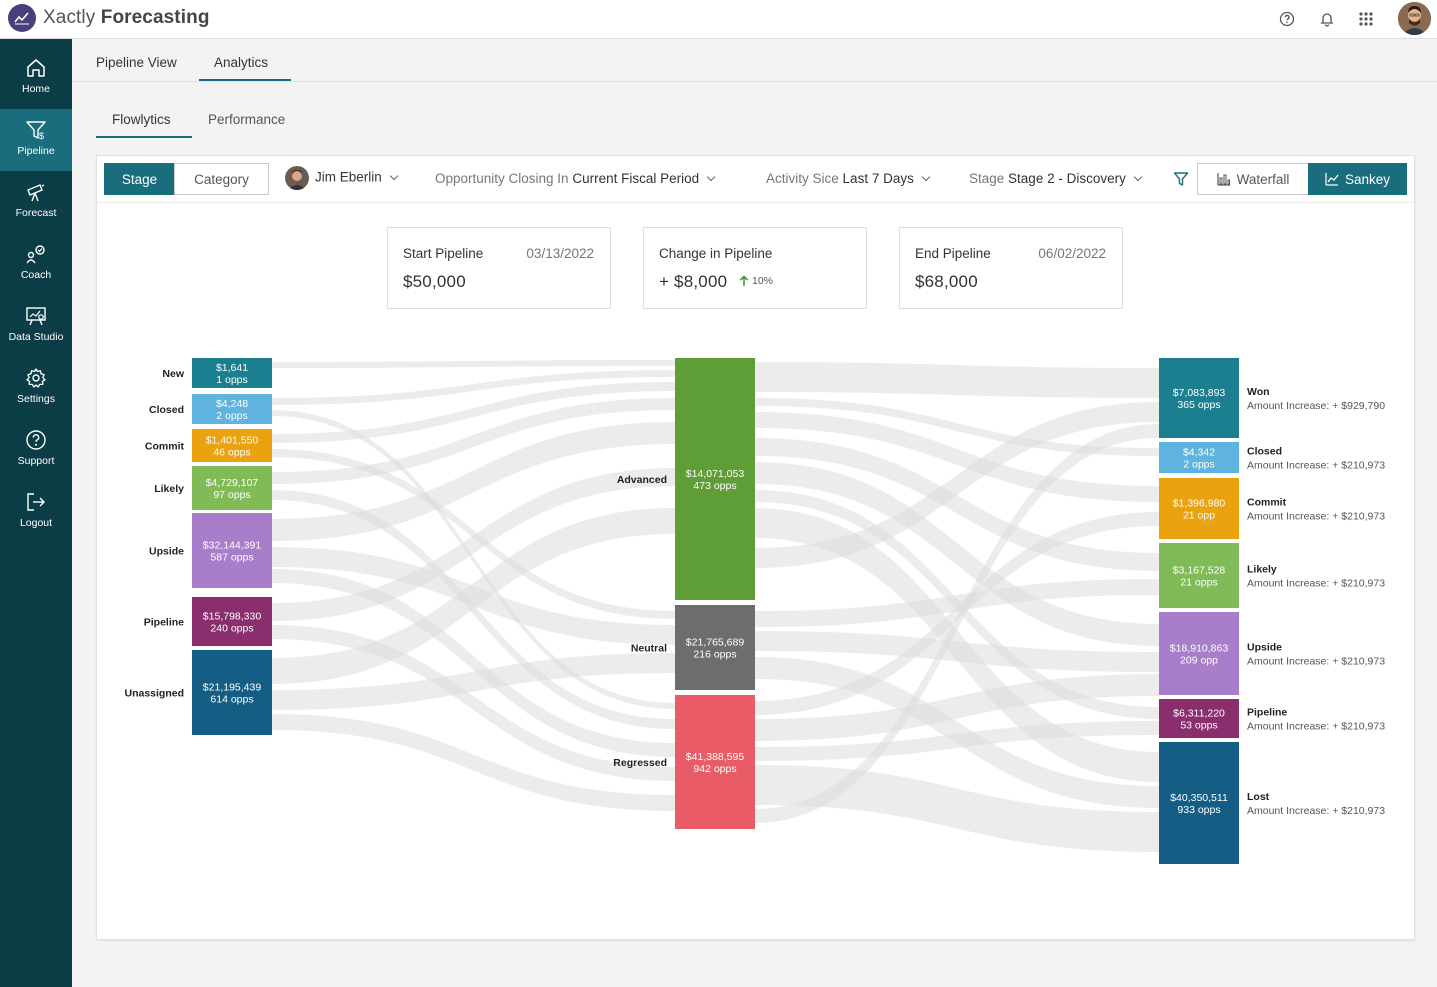 The image size is (1437, 987). What do you see at coordinates (35, 254) in the screenshot?
I see `coach-icon` at bounding box center [35, 254].